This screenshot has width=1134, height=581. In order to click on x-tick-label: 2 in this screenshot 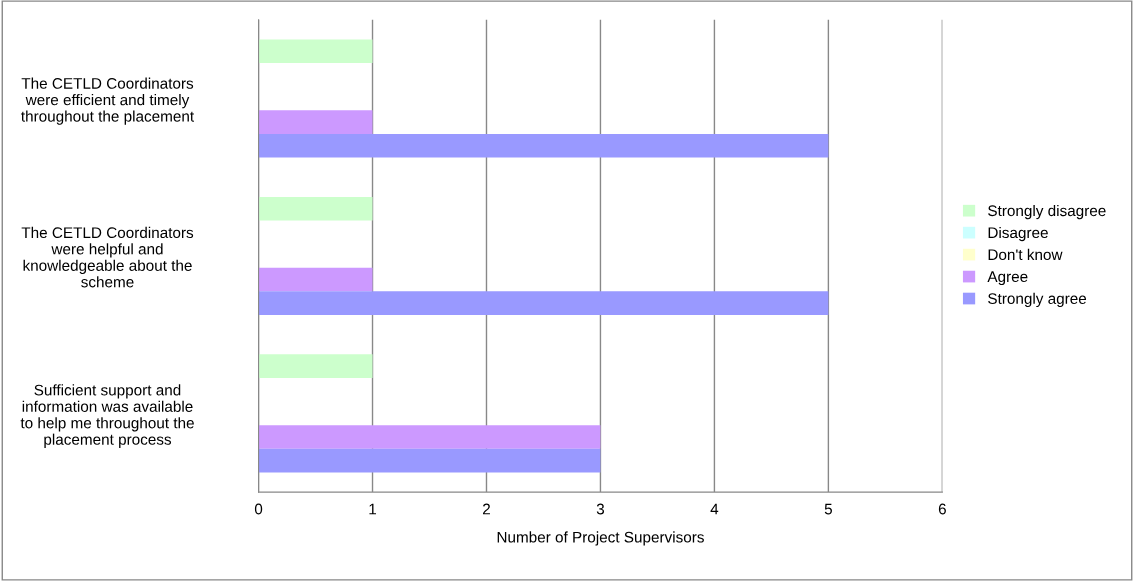, I will do `click(486, 509)`.